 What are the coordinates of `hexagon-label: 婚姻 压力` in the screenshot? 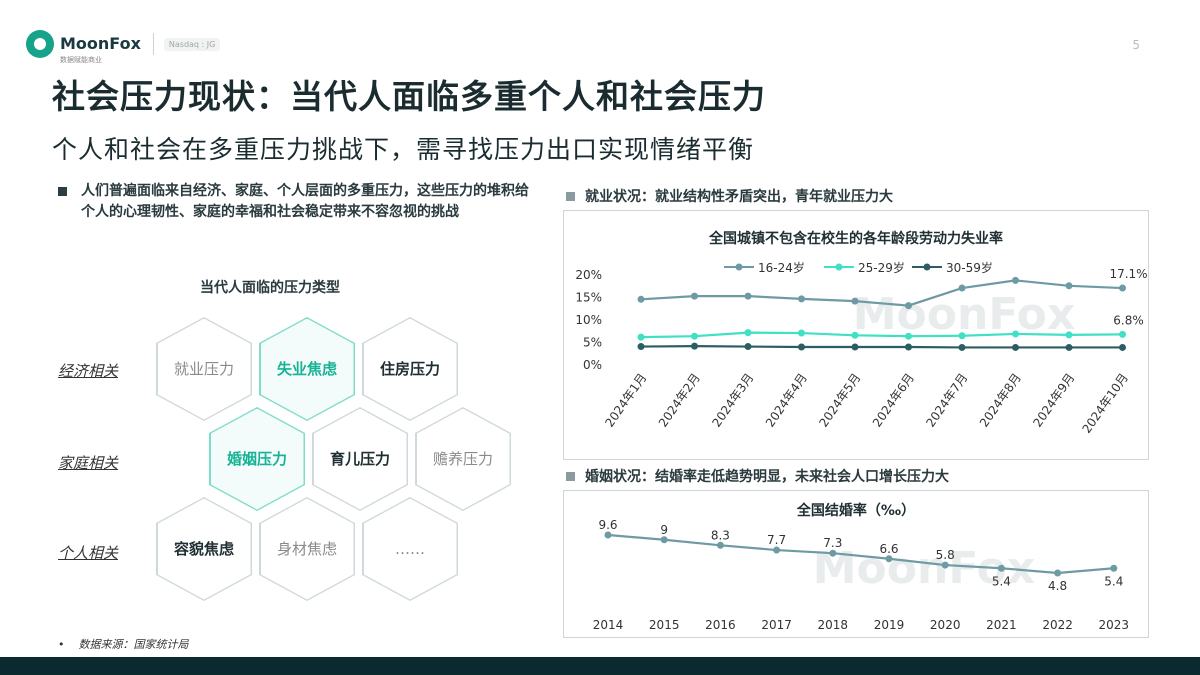 It's located at (257, 459).